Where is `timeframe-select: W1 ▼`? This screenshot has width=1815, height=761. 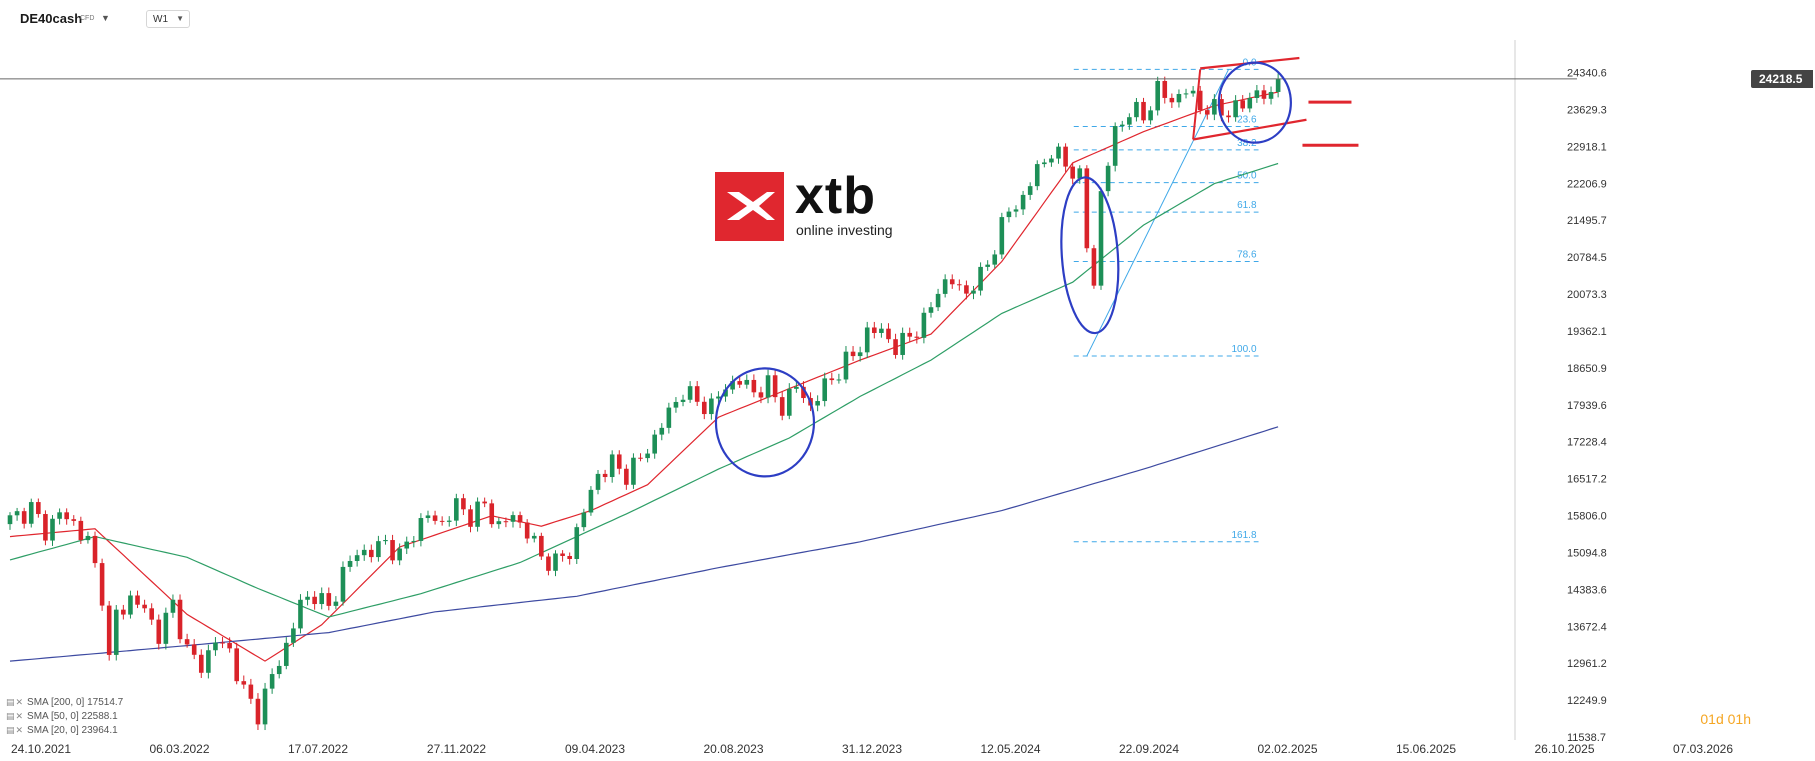
timeframe-select: W1 ▼ is located at coordinates (168, 19).